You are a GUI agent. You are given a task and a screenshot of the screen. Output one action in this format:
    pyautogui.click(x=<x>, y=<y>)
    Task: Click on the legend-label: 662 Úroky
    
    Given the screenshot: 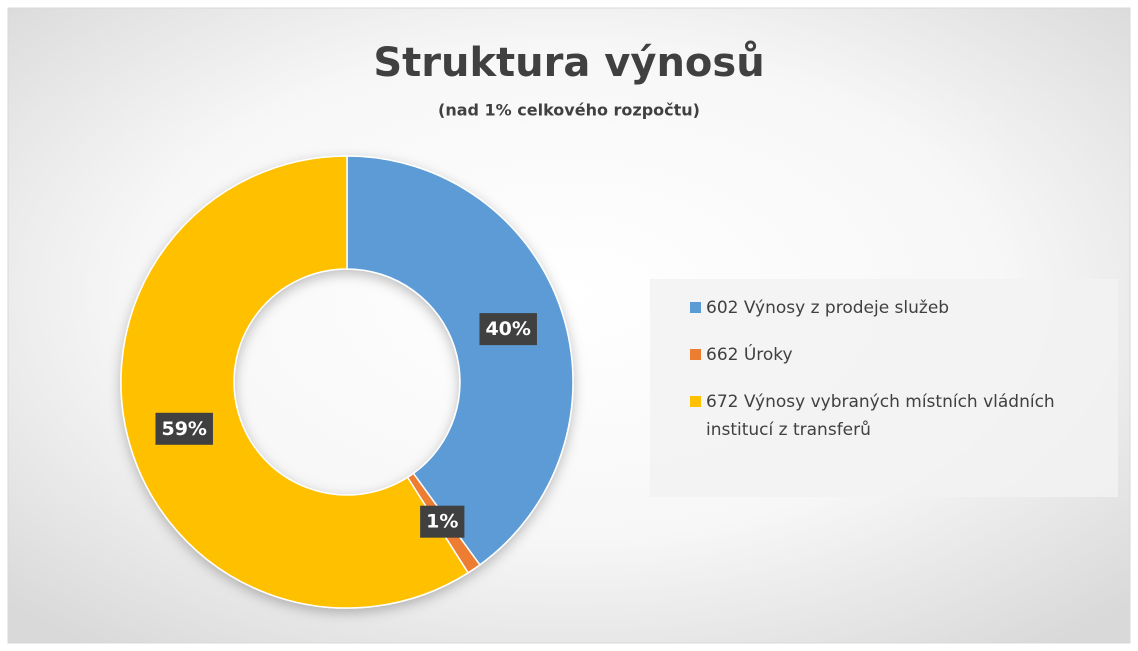 What is the action you would take?
    pyautogui.click(x=749, y=355)
    